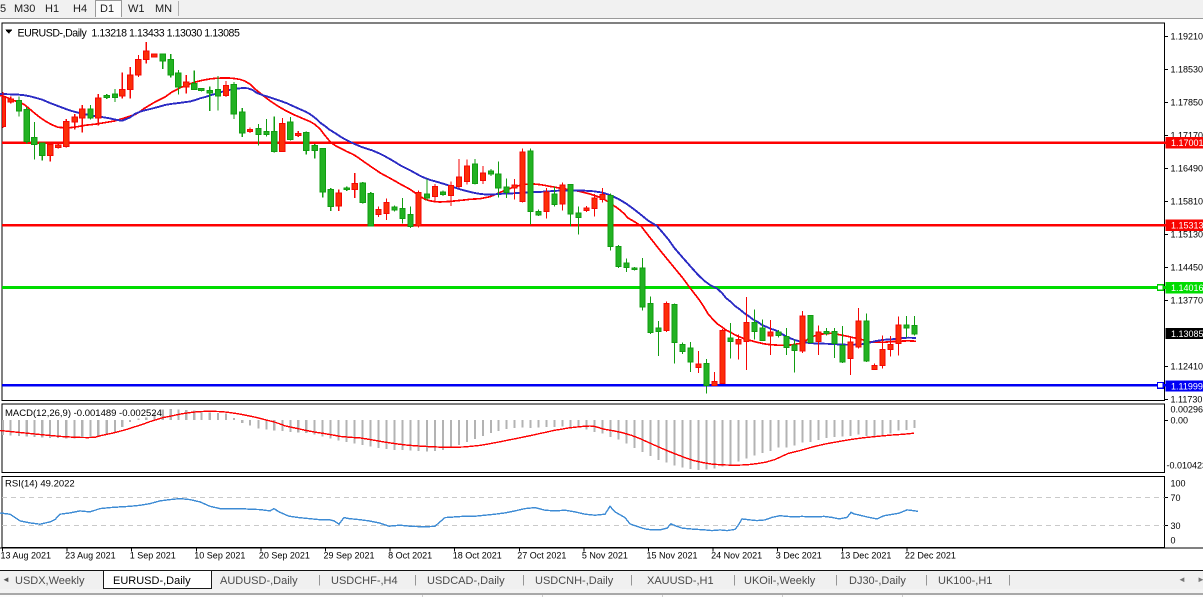 This screenshot has height=597, width=1203. Describe the element at coordinates (410, 556) in the screenshot. I see `svg-text: 8 Oct 2021` at that location.